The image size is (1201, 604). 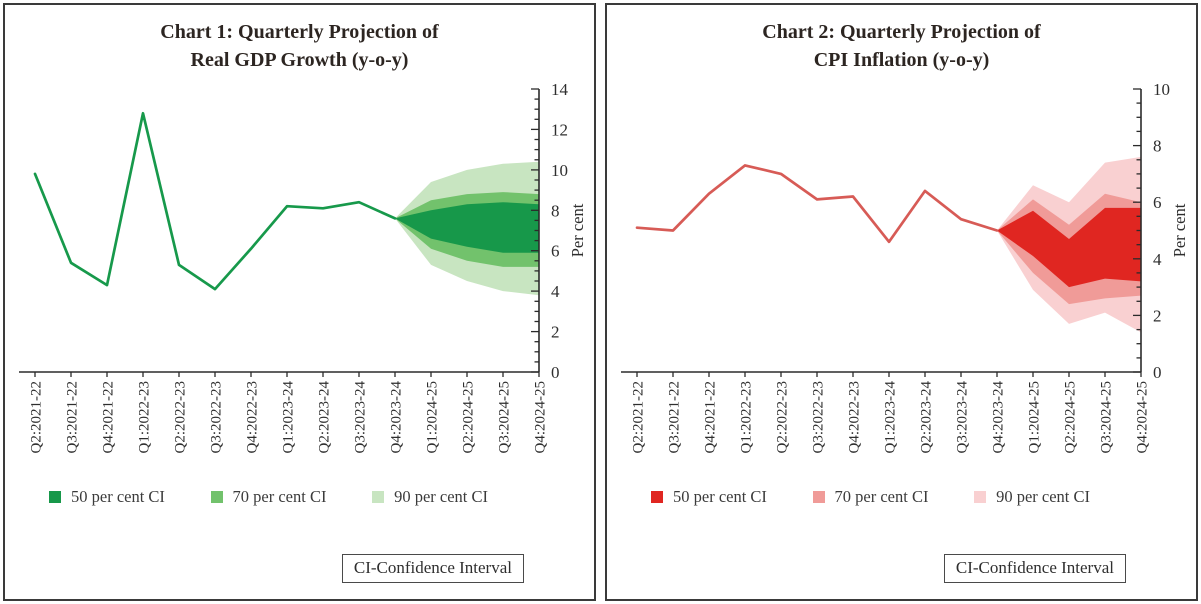 I want to click on gdp-chart-title-line1: Chart 1: Quarterly Projection of, so click(x=299, y=32).